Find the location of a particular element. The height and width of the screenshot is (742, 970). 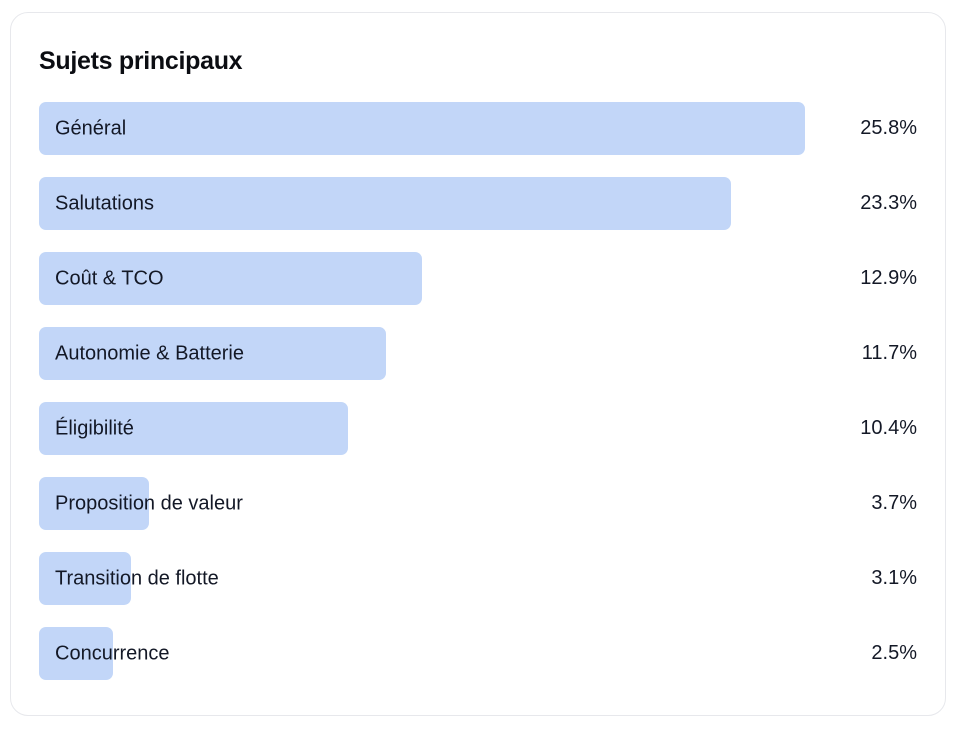

topic-label: Concurrence is located at coordinates (112, 653).